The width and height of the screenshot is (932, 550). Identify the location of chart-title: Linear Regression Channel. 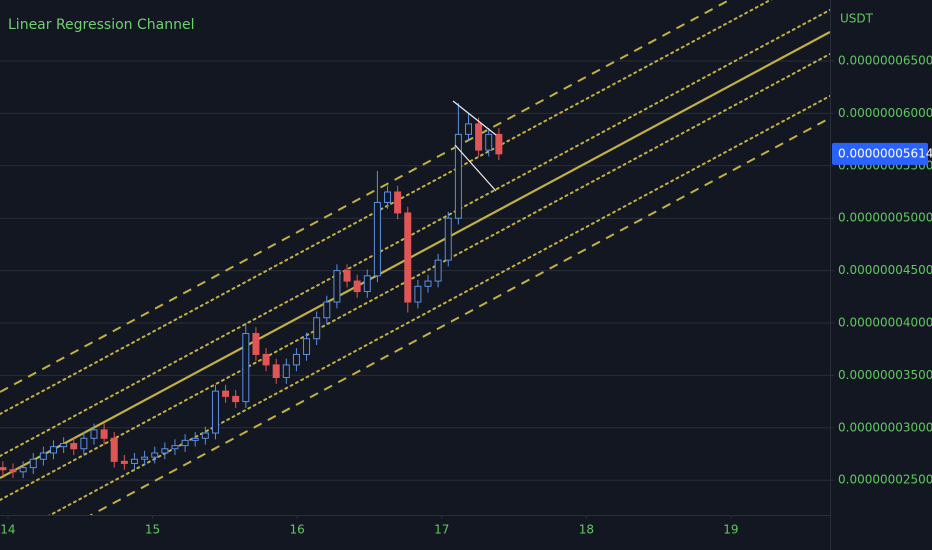
(101, 25).